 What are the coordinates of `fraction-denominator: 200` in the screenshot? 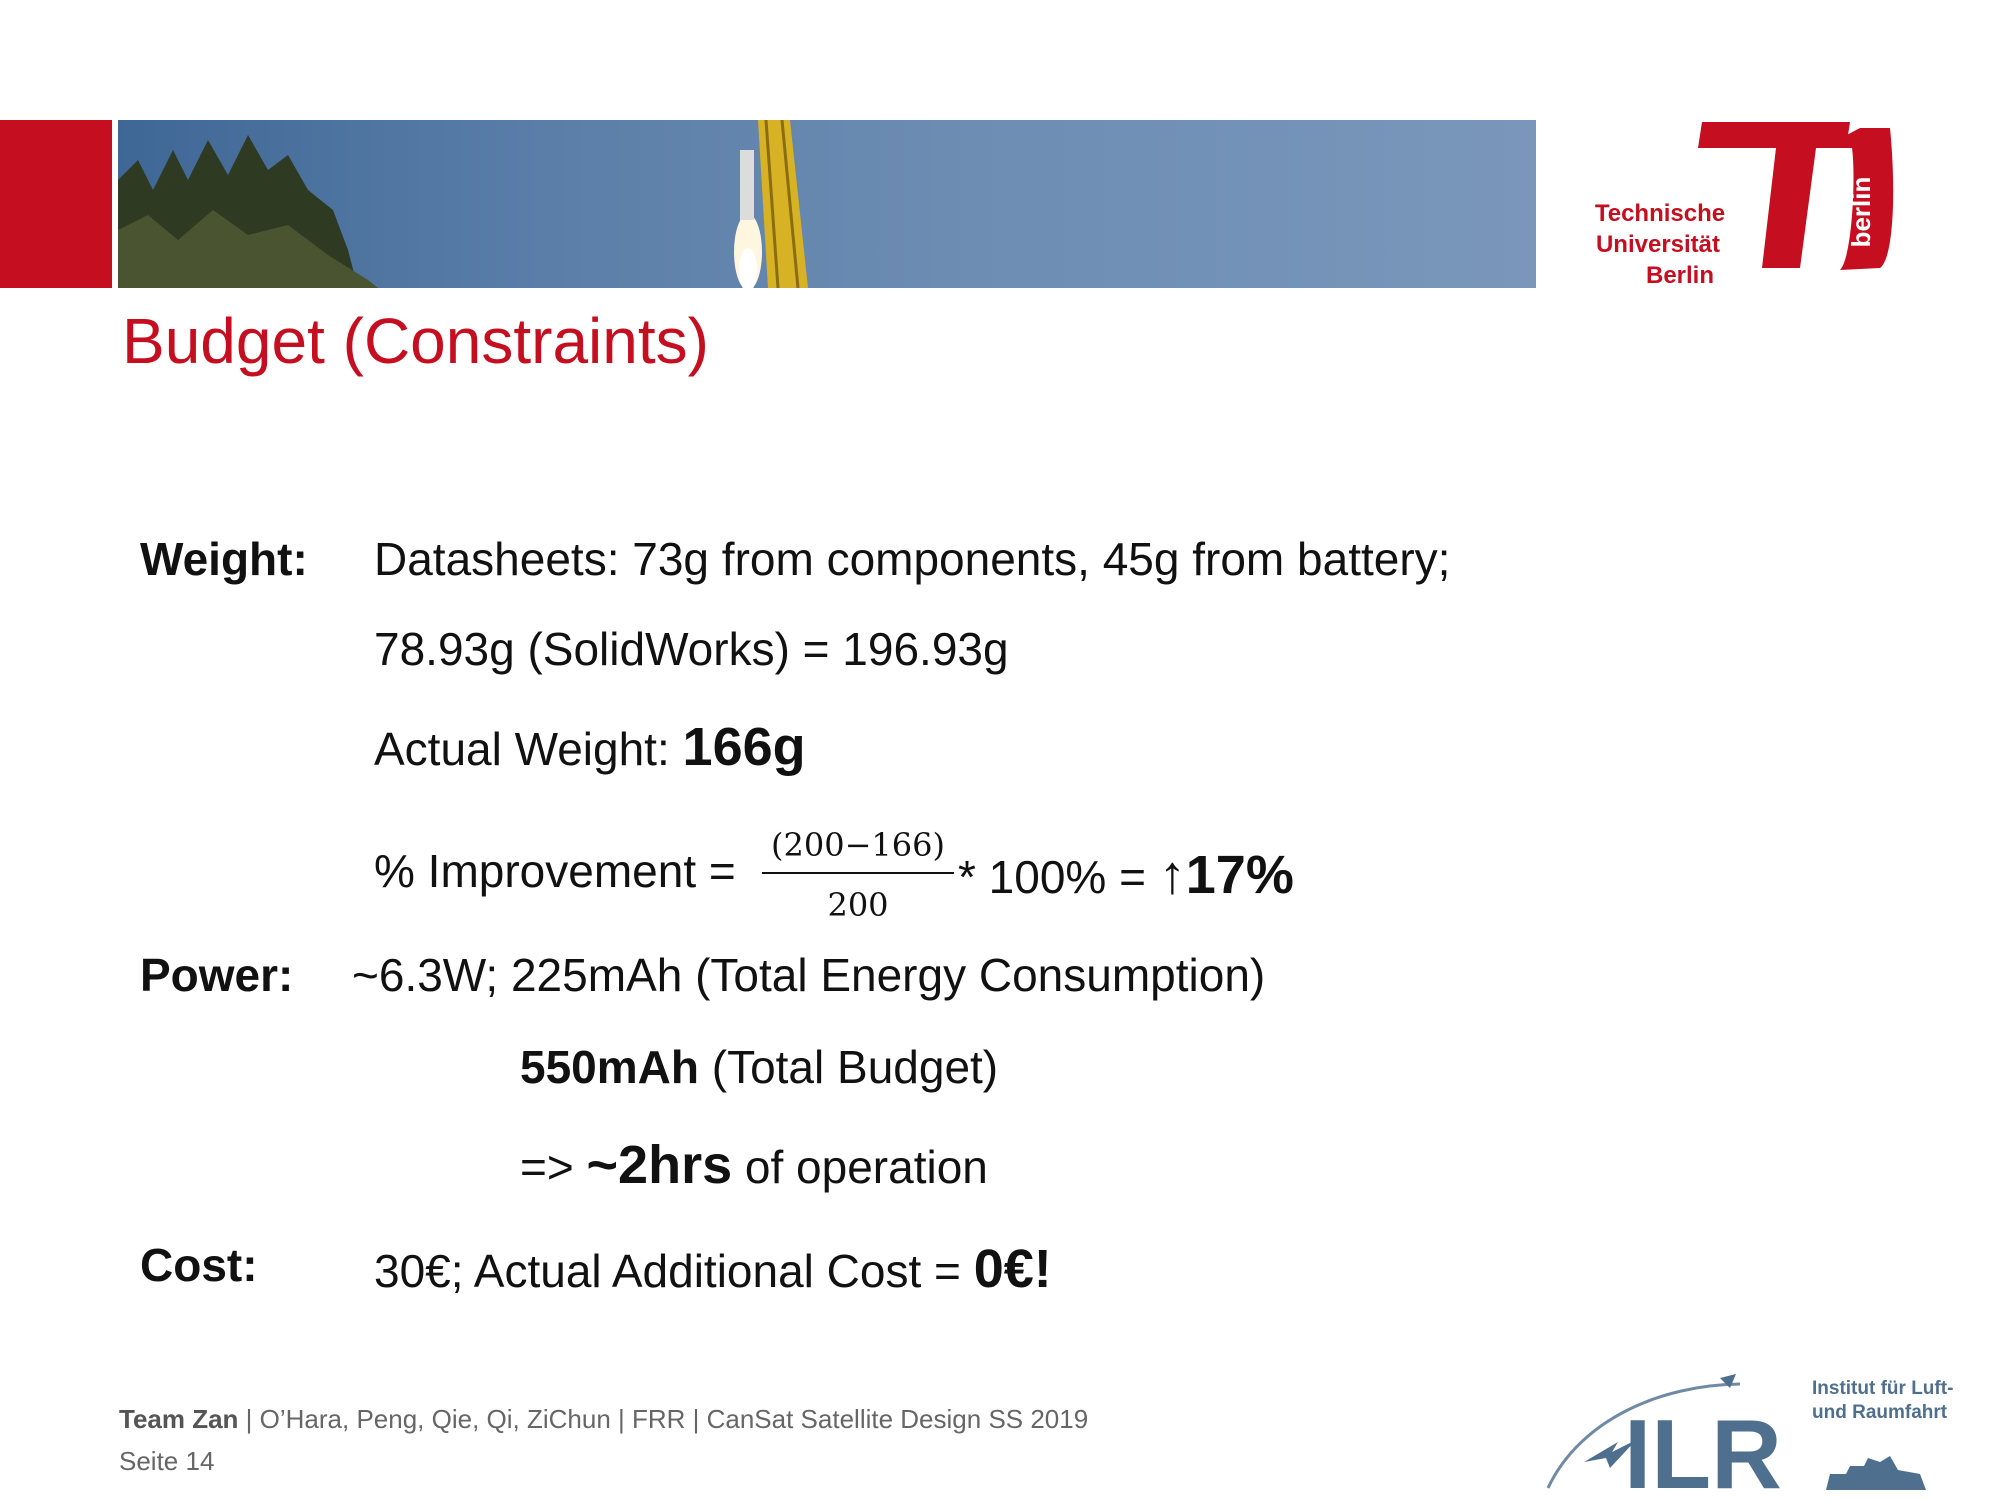 It's located at (858, 905).